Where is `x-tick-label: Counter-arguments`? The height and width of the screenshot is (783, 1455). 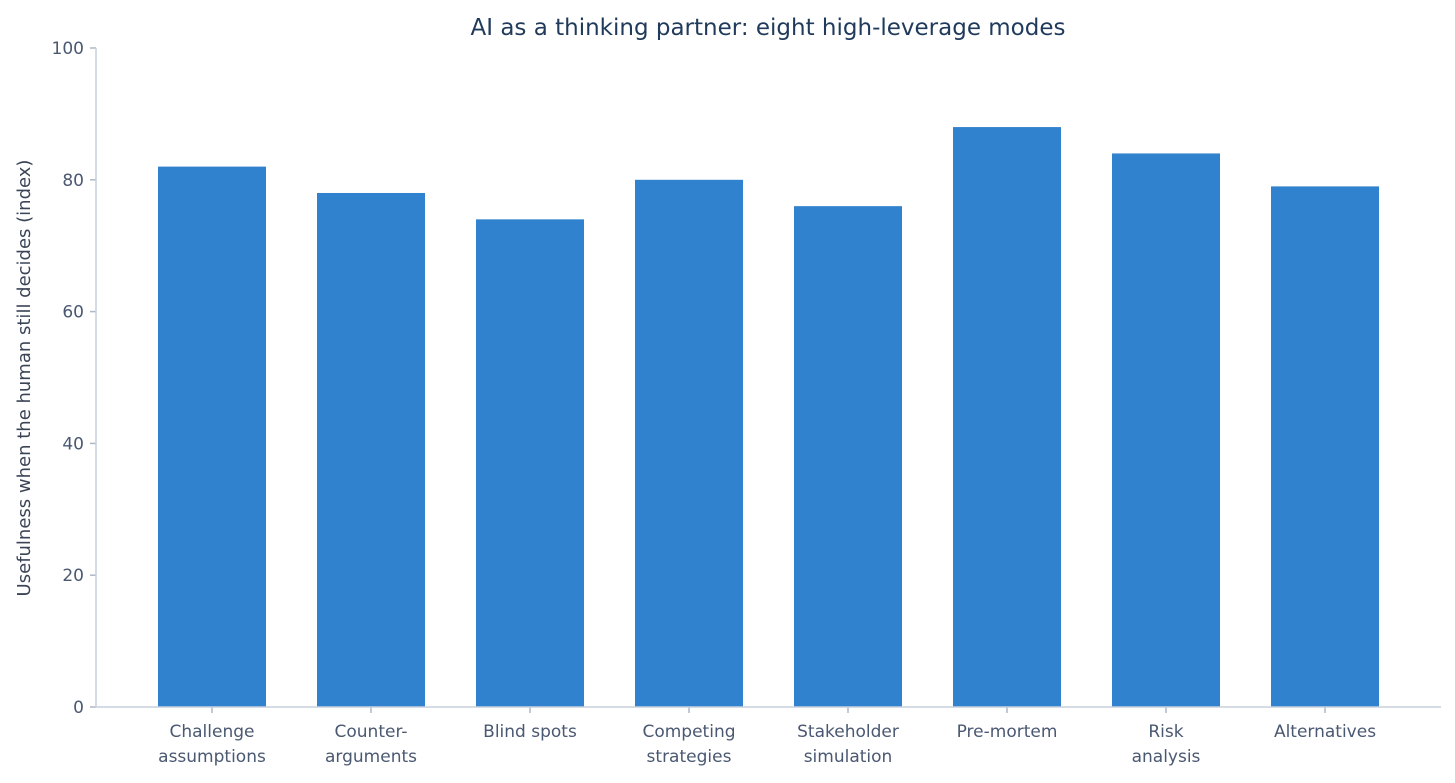
x-tick-label: Counter-arguments is located at coordinates (371, 744).